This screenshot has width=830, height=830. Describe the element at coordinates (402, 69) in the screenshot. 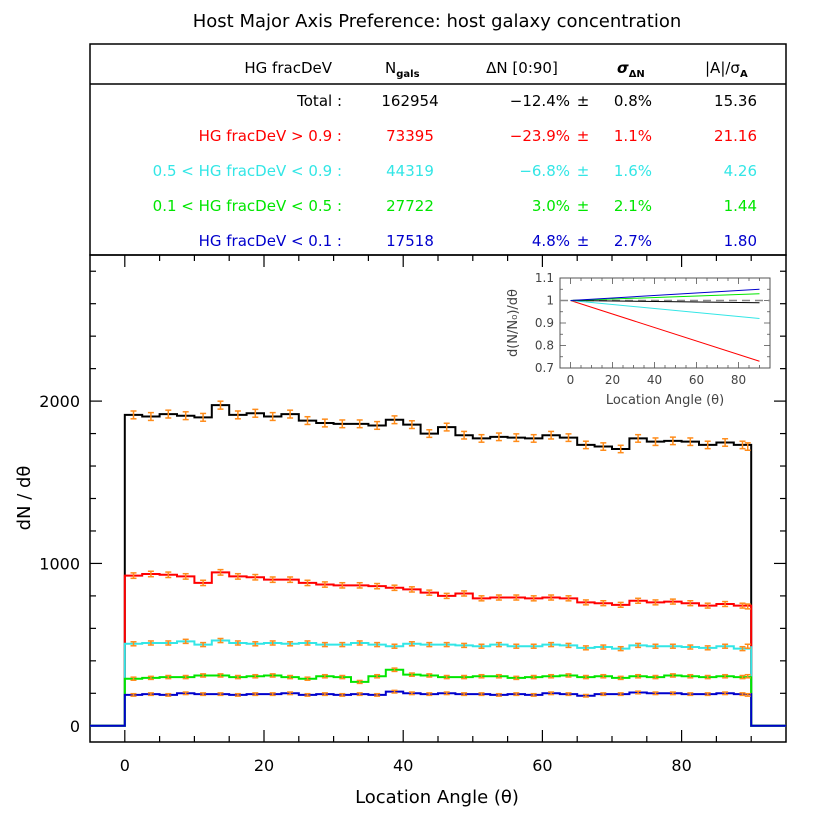

I see `header-ngals: Ngals` at that location.